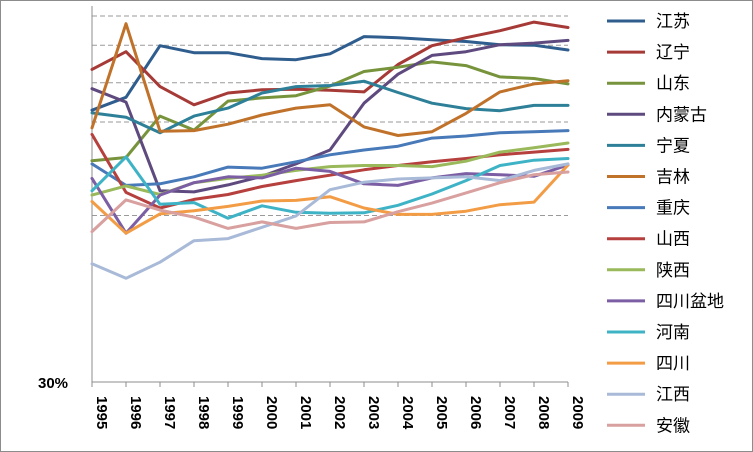  Describe the element at coordinates (690, 302) in the screenshot. I see `legend-label: 四川盆地` at that location.